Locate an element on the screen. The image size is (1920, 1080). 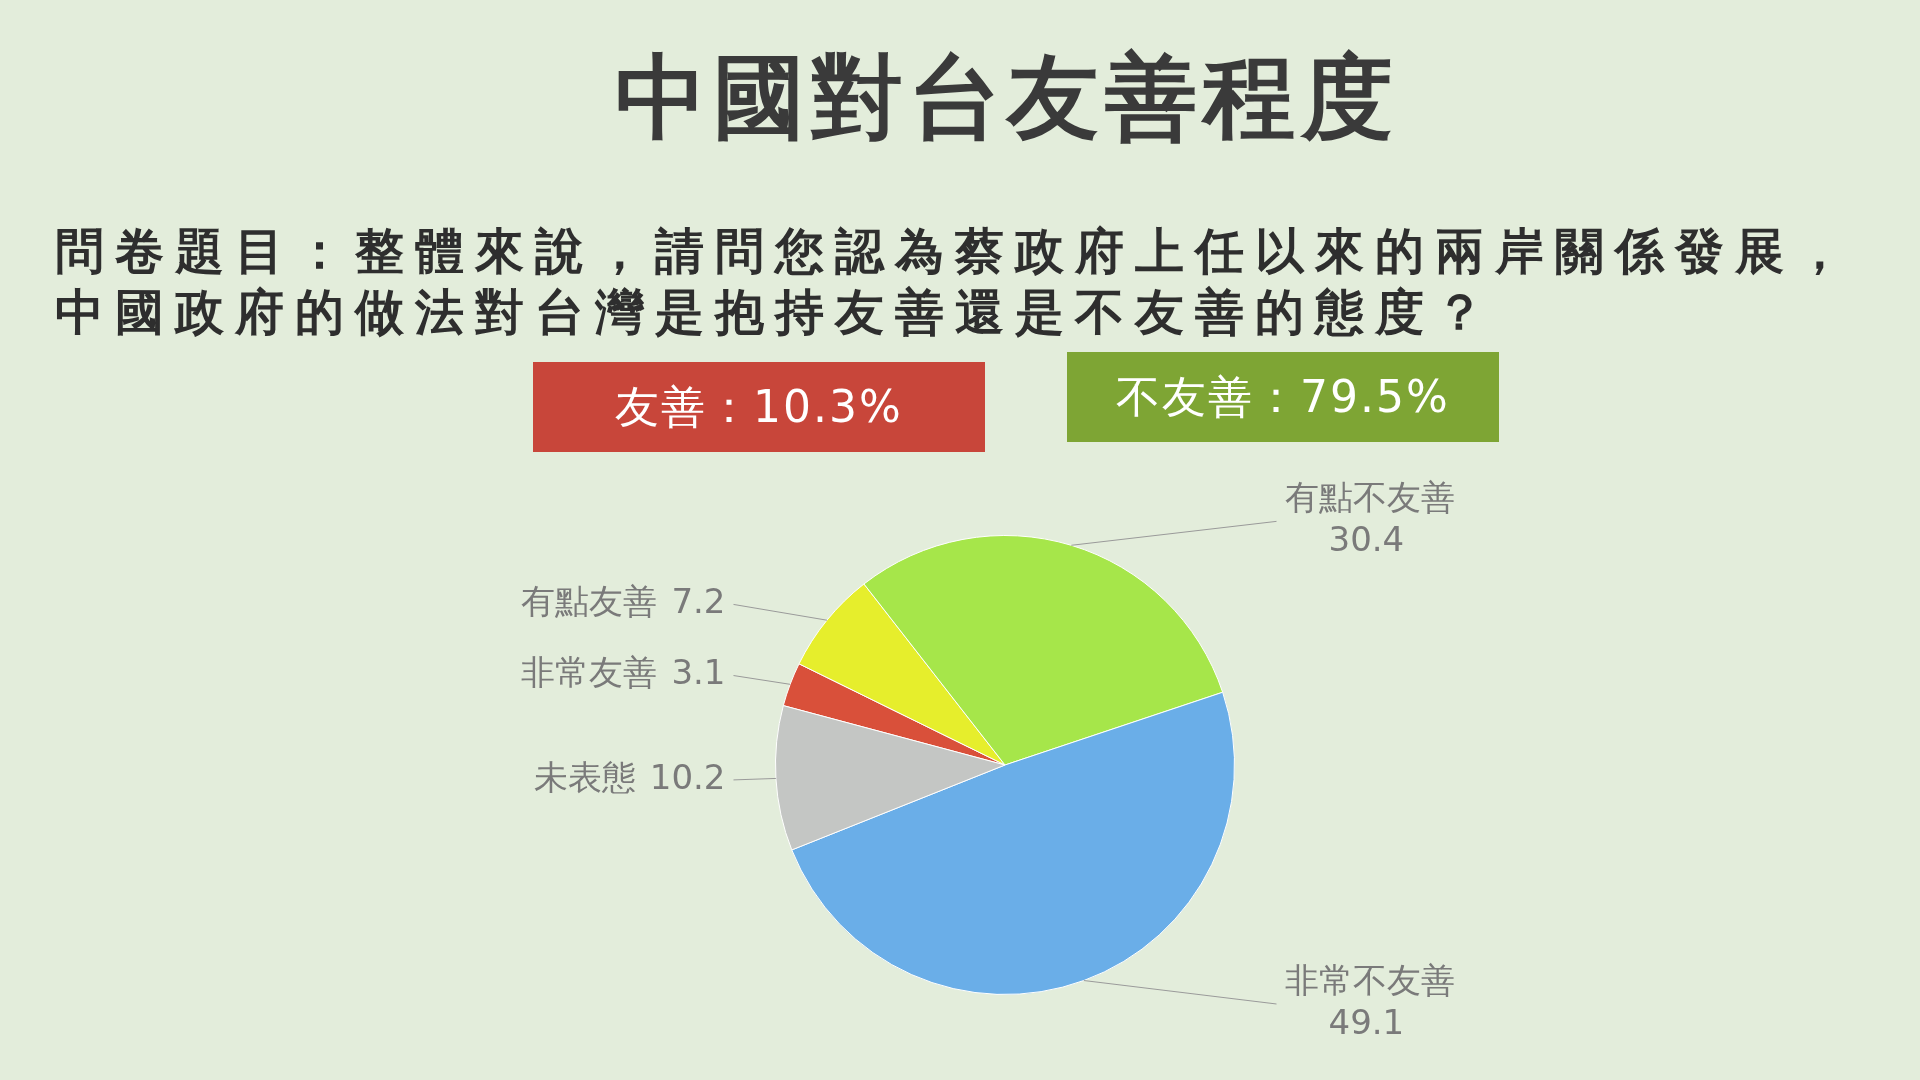
slice-label: 非常不友善 is located at coordinates (1369, 979).